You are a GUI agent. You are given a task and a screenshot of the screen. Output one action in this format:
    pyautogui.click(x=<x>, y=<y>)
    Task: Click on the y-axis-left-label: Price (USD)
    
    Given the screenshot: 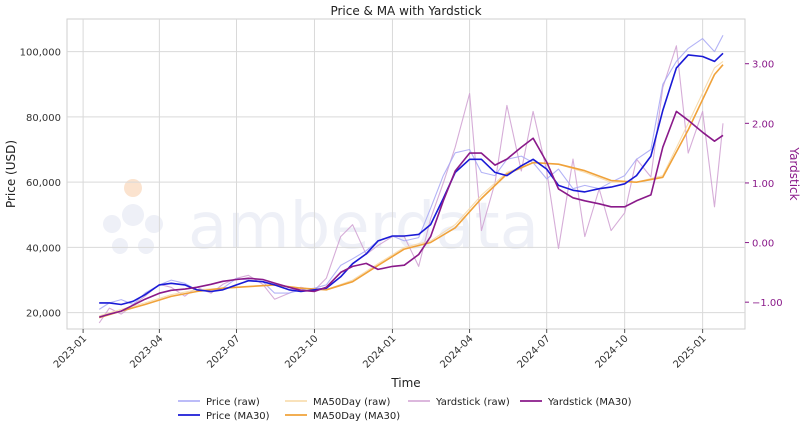 What is the action you would take?
    pyautogui.click(x=11, y=174)
    